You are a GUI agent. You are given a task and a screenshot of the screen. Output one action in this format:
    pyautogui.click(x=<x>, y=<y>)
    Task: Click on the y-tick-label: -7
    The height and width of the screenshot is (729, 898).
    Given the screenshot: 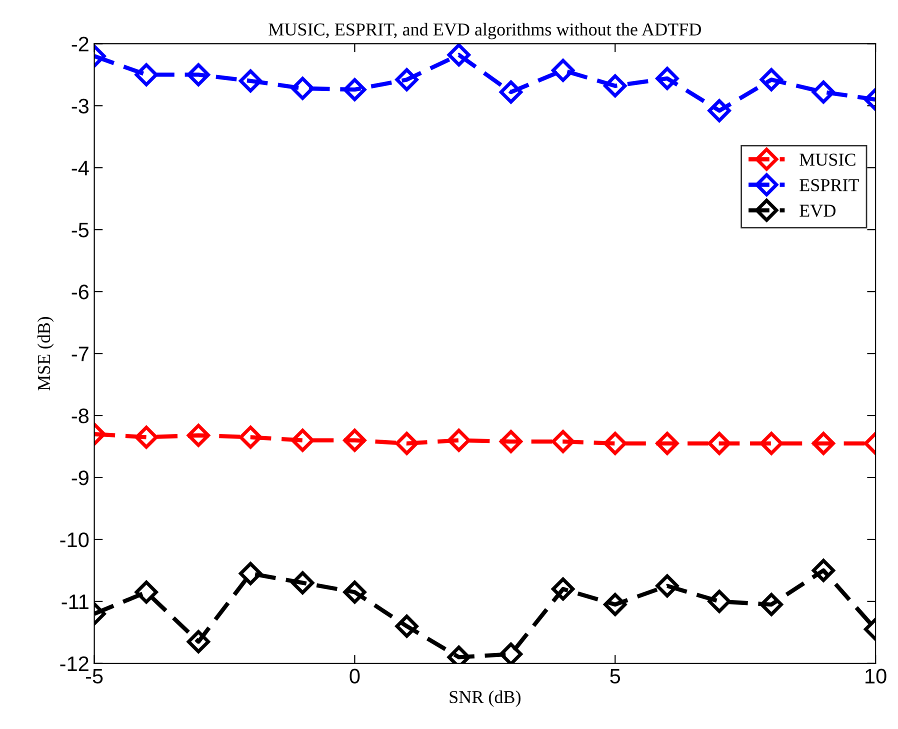 What is the action you would take?
    pyautogui.click(x=80, y=354)
    